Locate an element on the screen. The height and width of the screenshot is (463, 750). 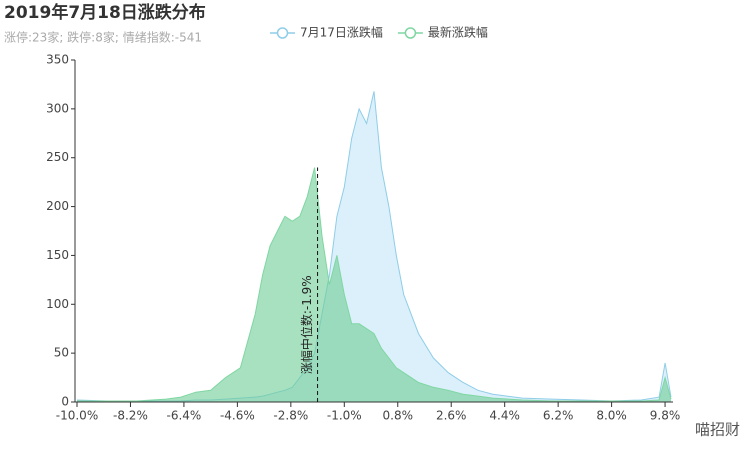
y-tick-label: 100 is located at coordinates (57, 304).